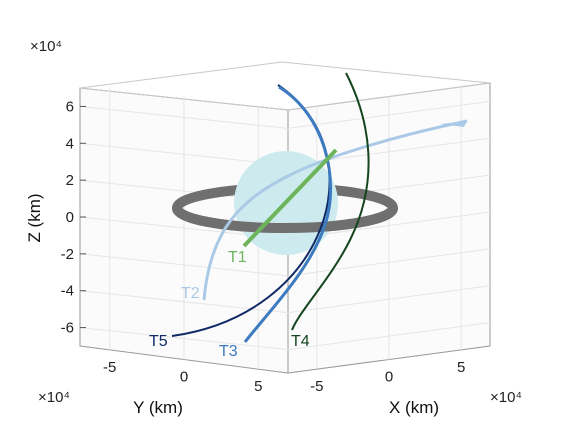 The height and width of the screenshot is (430, 563). What do you see at coordinates (46, 46) in the screenshot?
I see `z-axis-multiplier: ×10⁴` at bounding box center [46, 46].